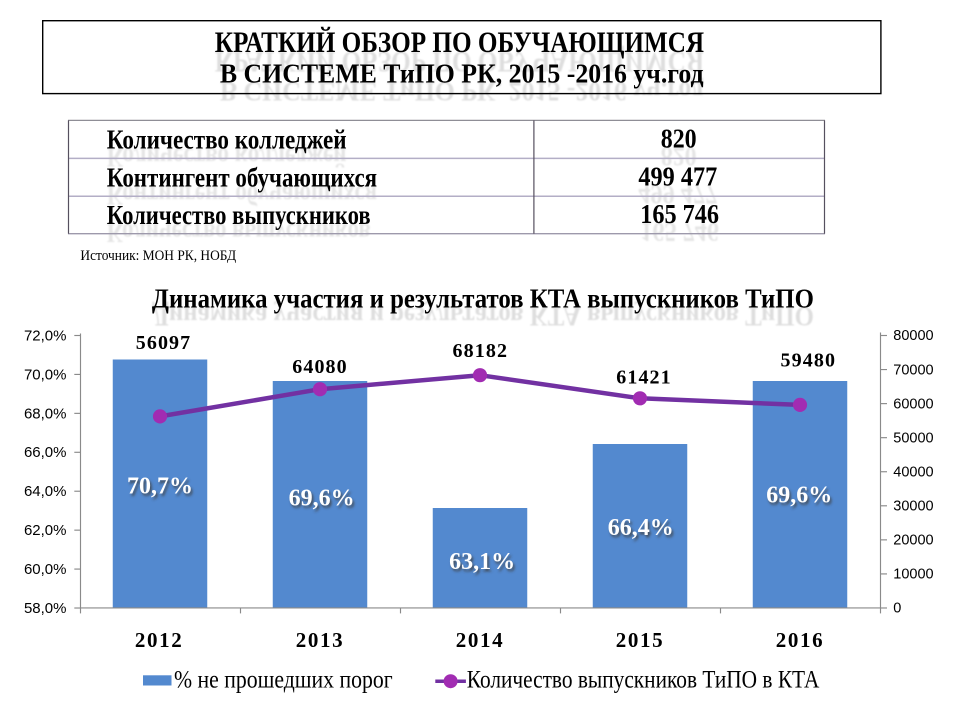  I want to click on svg-text: 50000, so click(913, 438).